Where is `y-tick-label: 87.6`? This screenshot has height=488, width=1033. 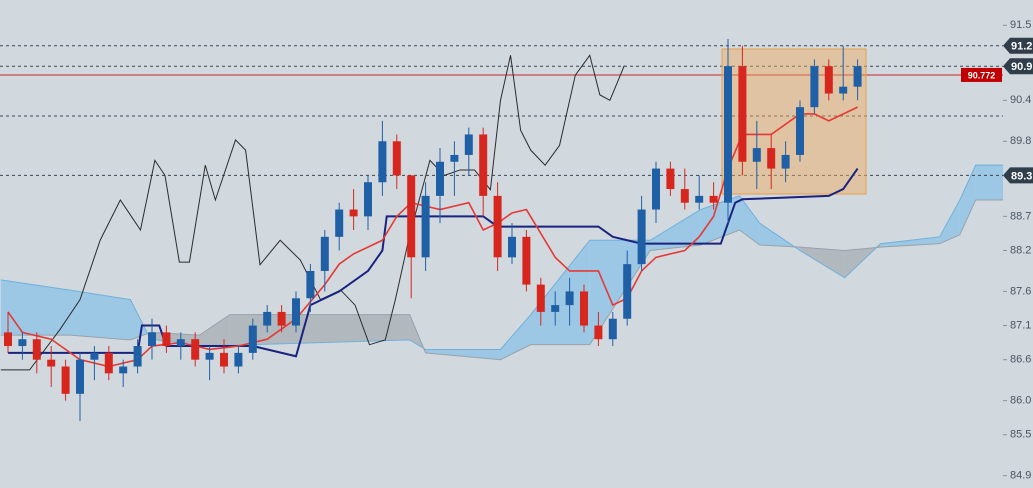
y-tick-label: 87.6 is located at coordinates (1020, 291).